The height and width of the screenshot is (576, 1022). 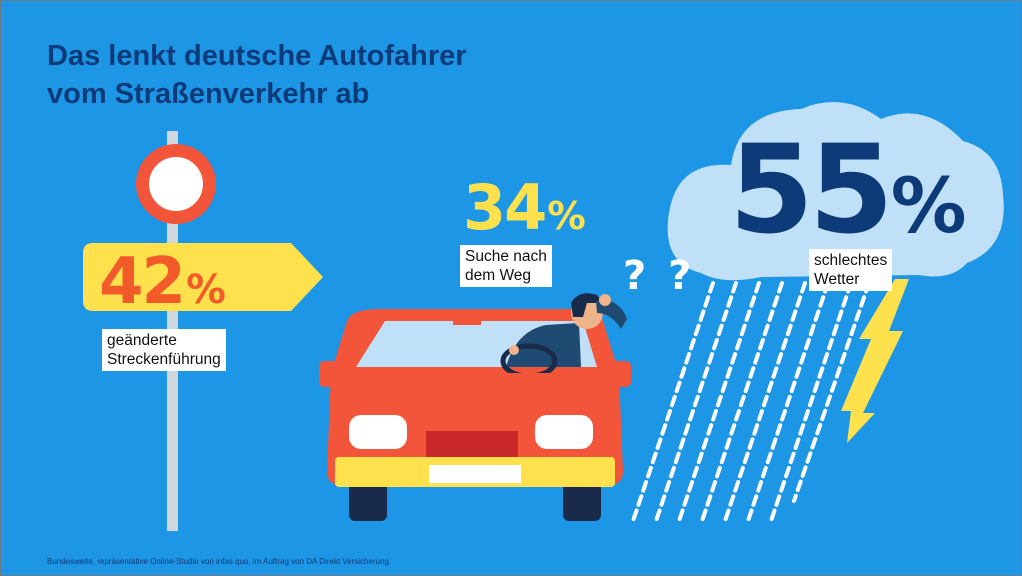 What do you see at coordinates (162, 282) in the screenshot?
I see `stat-value-route-change: 42%` at bounding box center [162, 282].